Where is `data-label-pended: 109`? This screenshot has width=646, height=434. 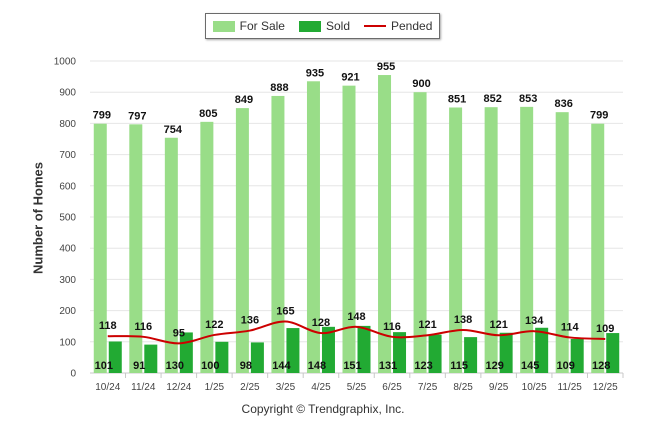 data-label-pended: 109 is located at coordinates (605, 329).